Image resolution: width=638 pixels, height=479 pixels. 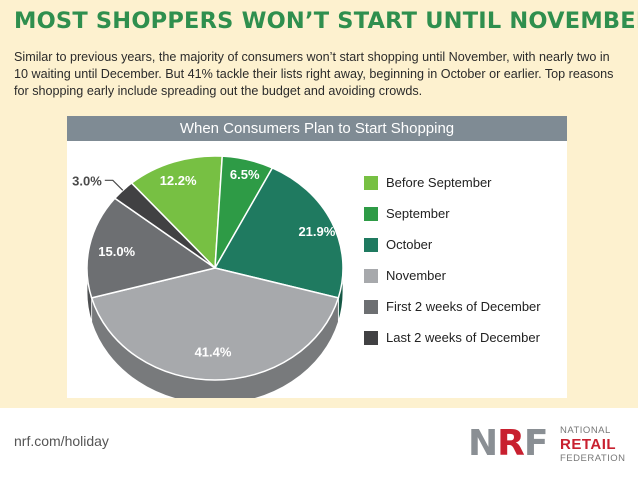 I want to click on value-label-4: 15.0%, so click(x=116, y=251).